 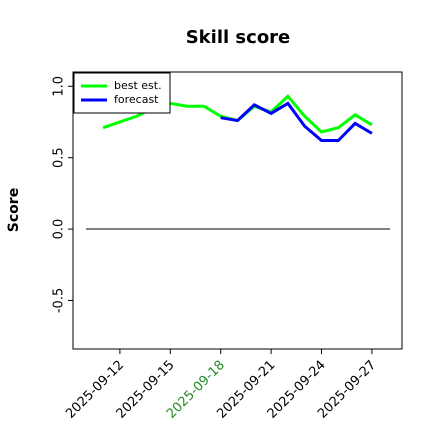 What do you see at coordinates (136, 99) in the screenshot?
I see `legend-label: forecast` at bounding box center [136, 99].